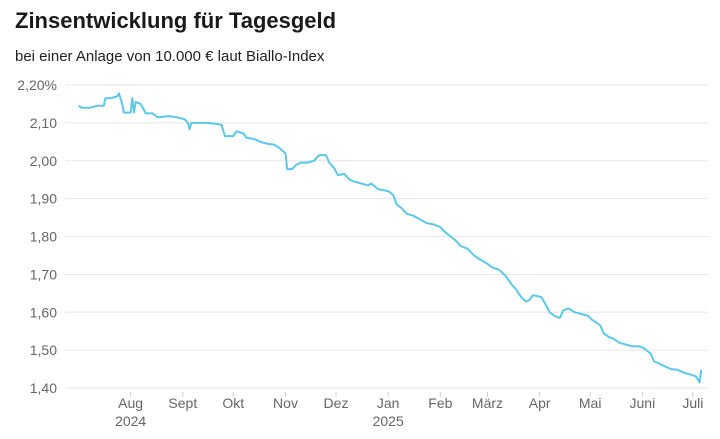  Describe the element at coordinates (336, 403) in the screenshot. I see `x-tick-label: Dez` at that location.